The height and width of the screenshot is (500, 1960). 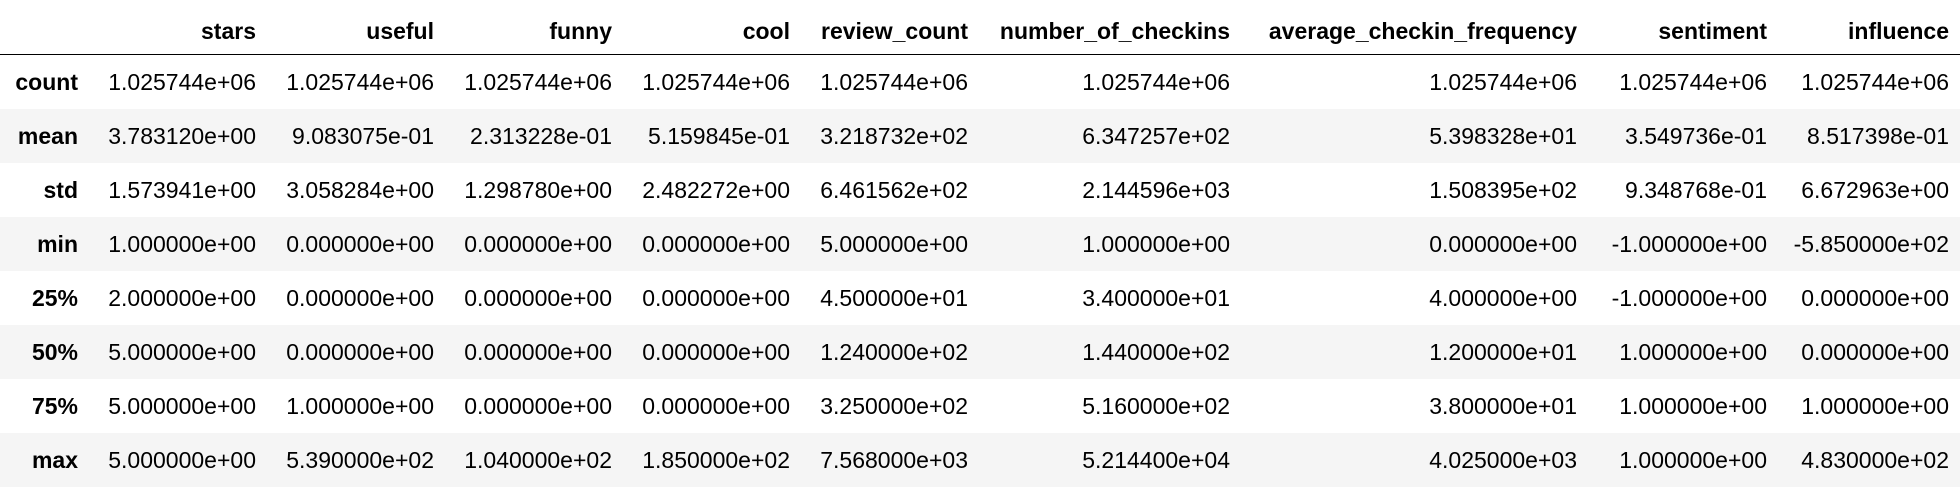 What do you see at coordinates (1871, 244) in the screenshot?
I see `table-cell: -5.850000e+02` at bounding box center [1871, 244].